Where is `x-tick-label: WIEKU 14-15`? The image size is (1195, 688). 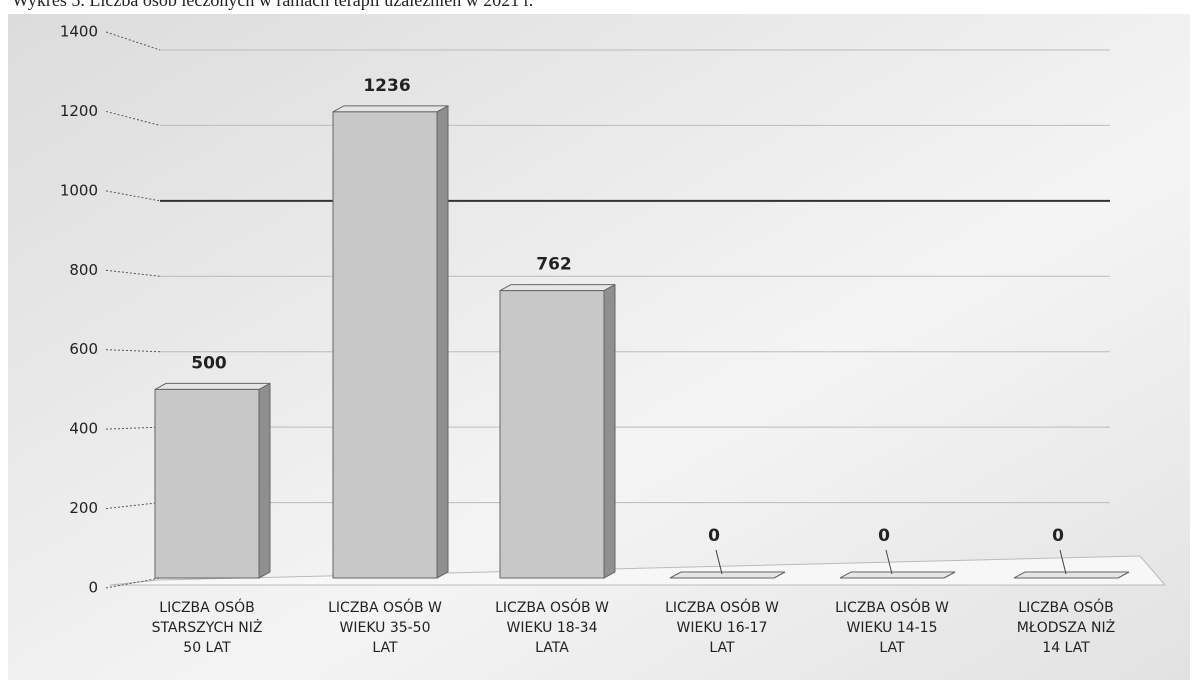 x-tick-label: WIEKU 14-15 is located at coordinates (892, 628).